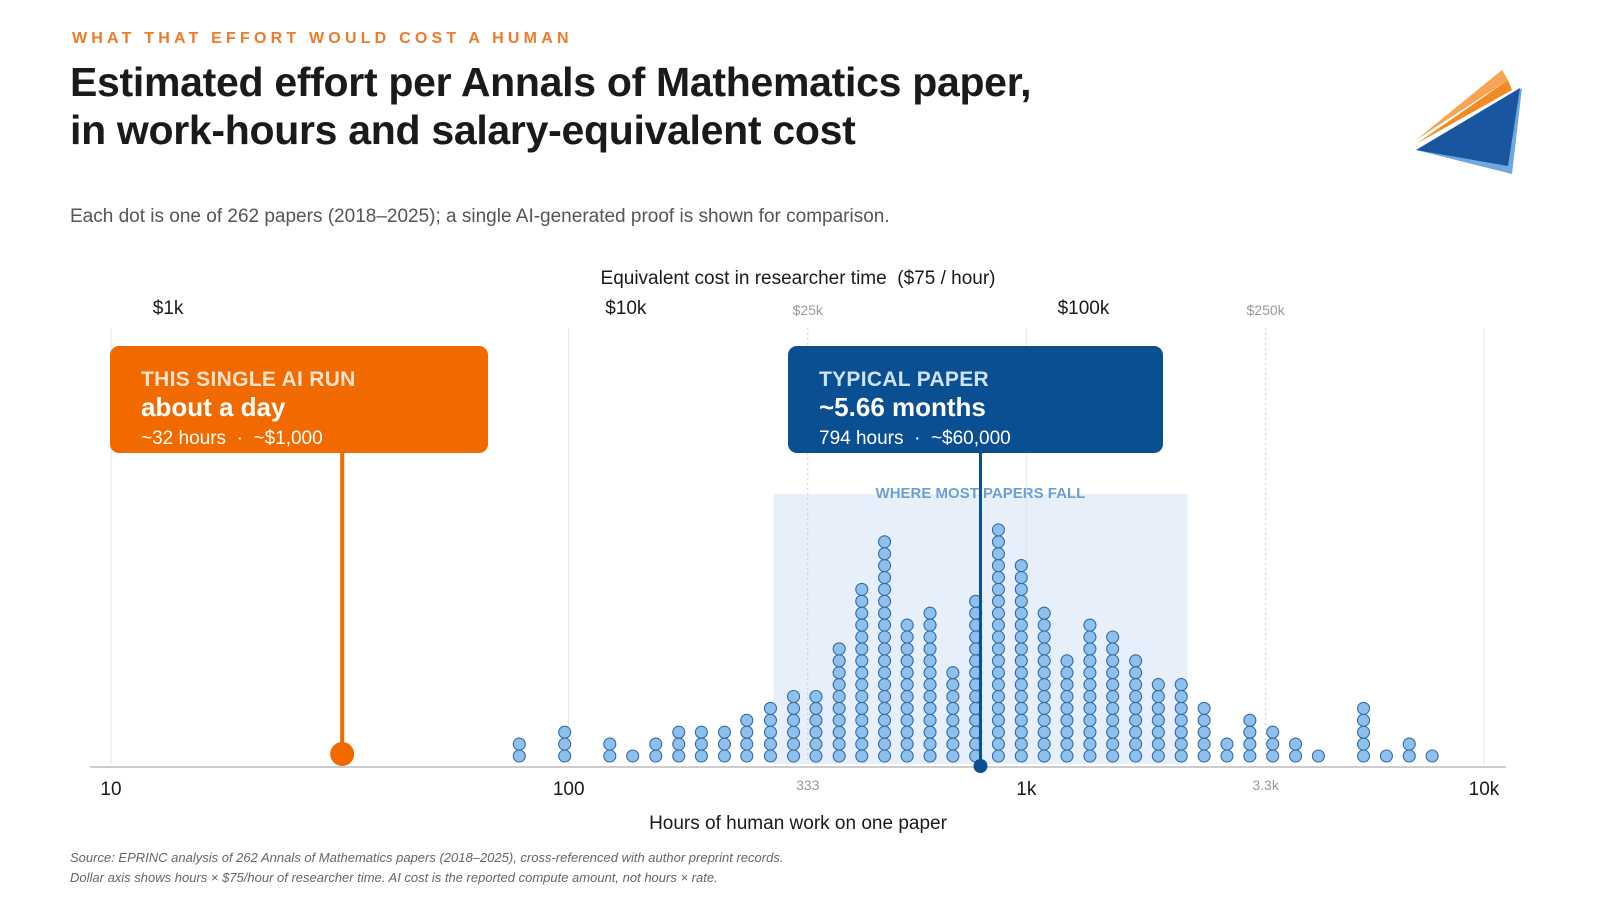 Image resolution: width=1600 pixels, height=901 pixels. What do you see at coordinates (902, 407) in the screenshot?
I see `paper-callout-headline: ~5.66 months` at bounding box center [902, 407].